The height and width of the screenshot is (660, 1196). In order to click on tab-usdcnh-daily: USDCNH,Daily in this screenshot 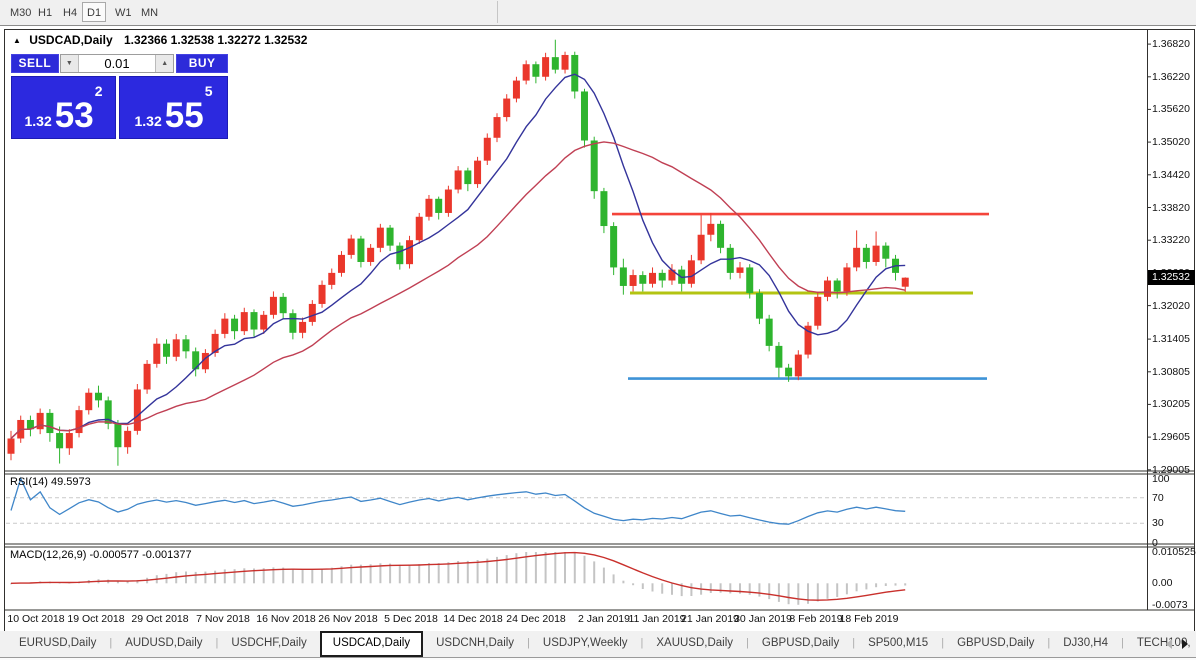, I will do `click(475, 643)`.